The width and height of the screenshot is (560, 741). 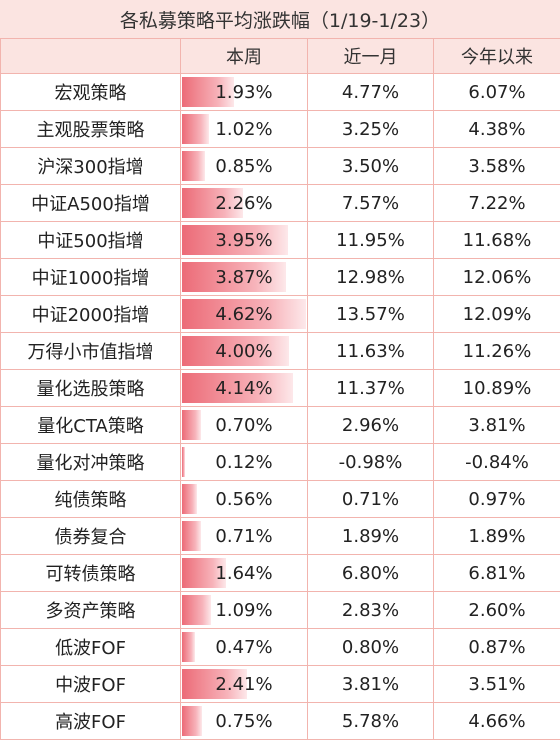 I want to click on week-return-cell: 0.56%, so click(x=244, y=499).